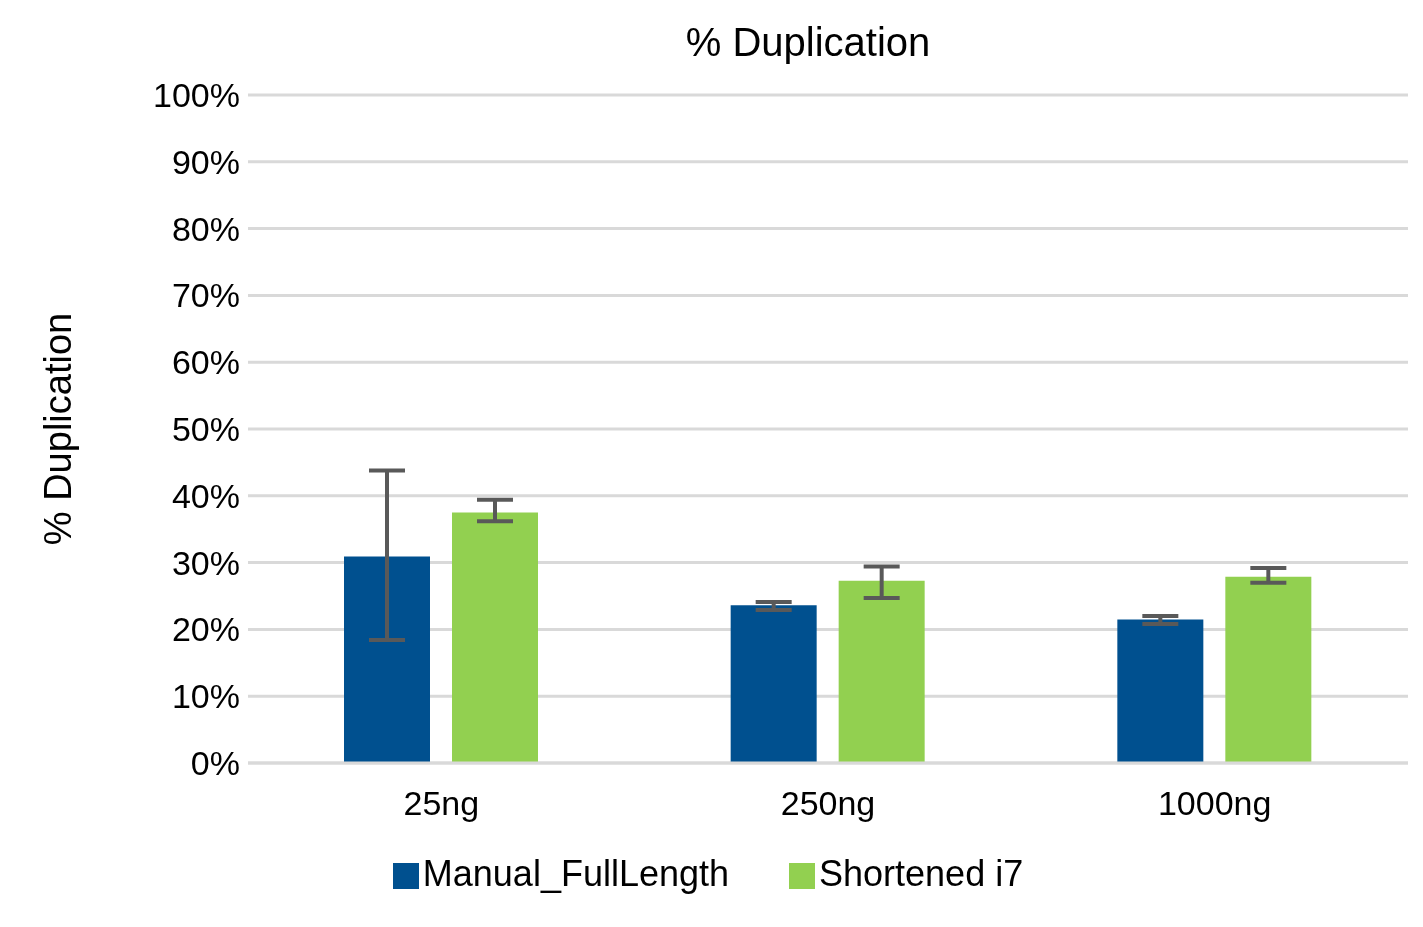  I want to click on y-tick-label: 40%, so click(205, 495).